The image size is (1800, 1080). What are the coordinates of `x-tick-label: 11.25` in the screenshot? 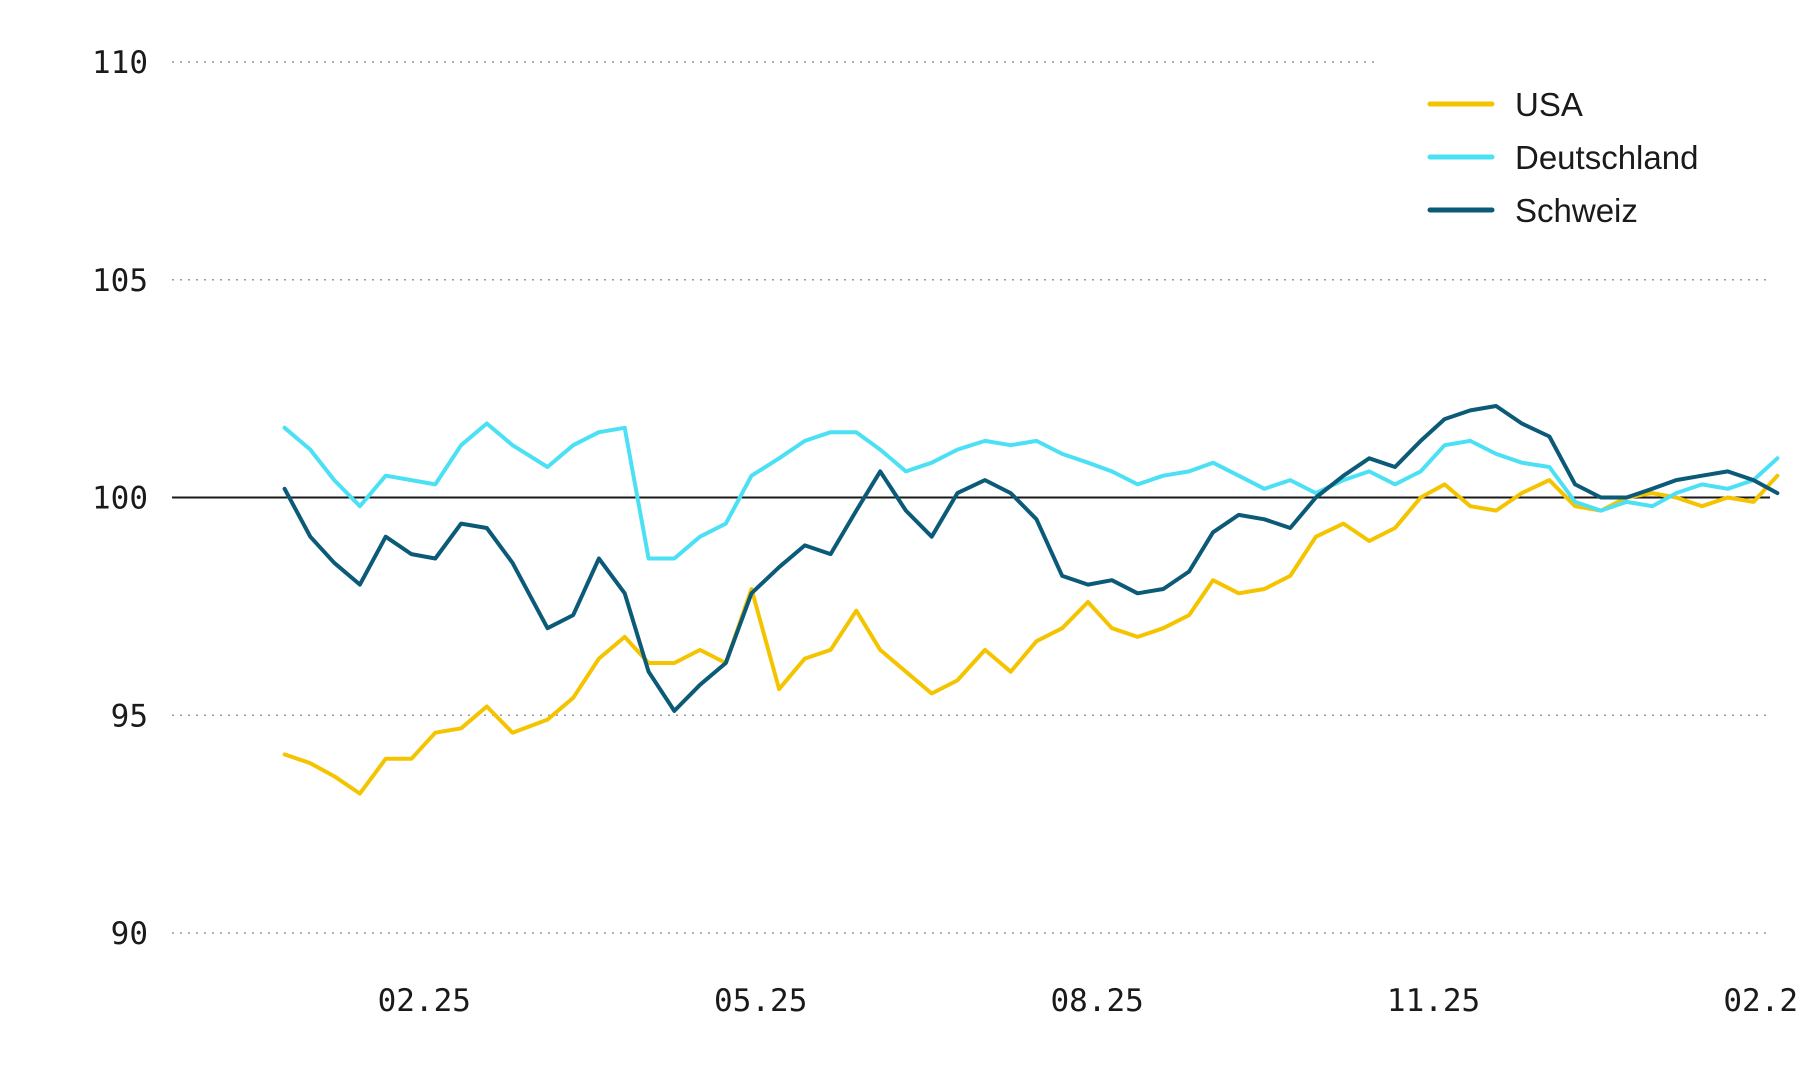 It's located at (1433, 1001).